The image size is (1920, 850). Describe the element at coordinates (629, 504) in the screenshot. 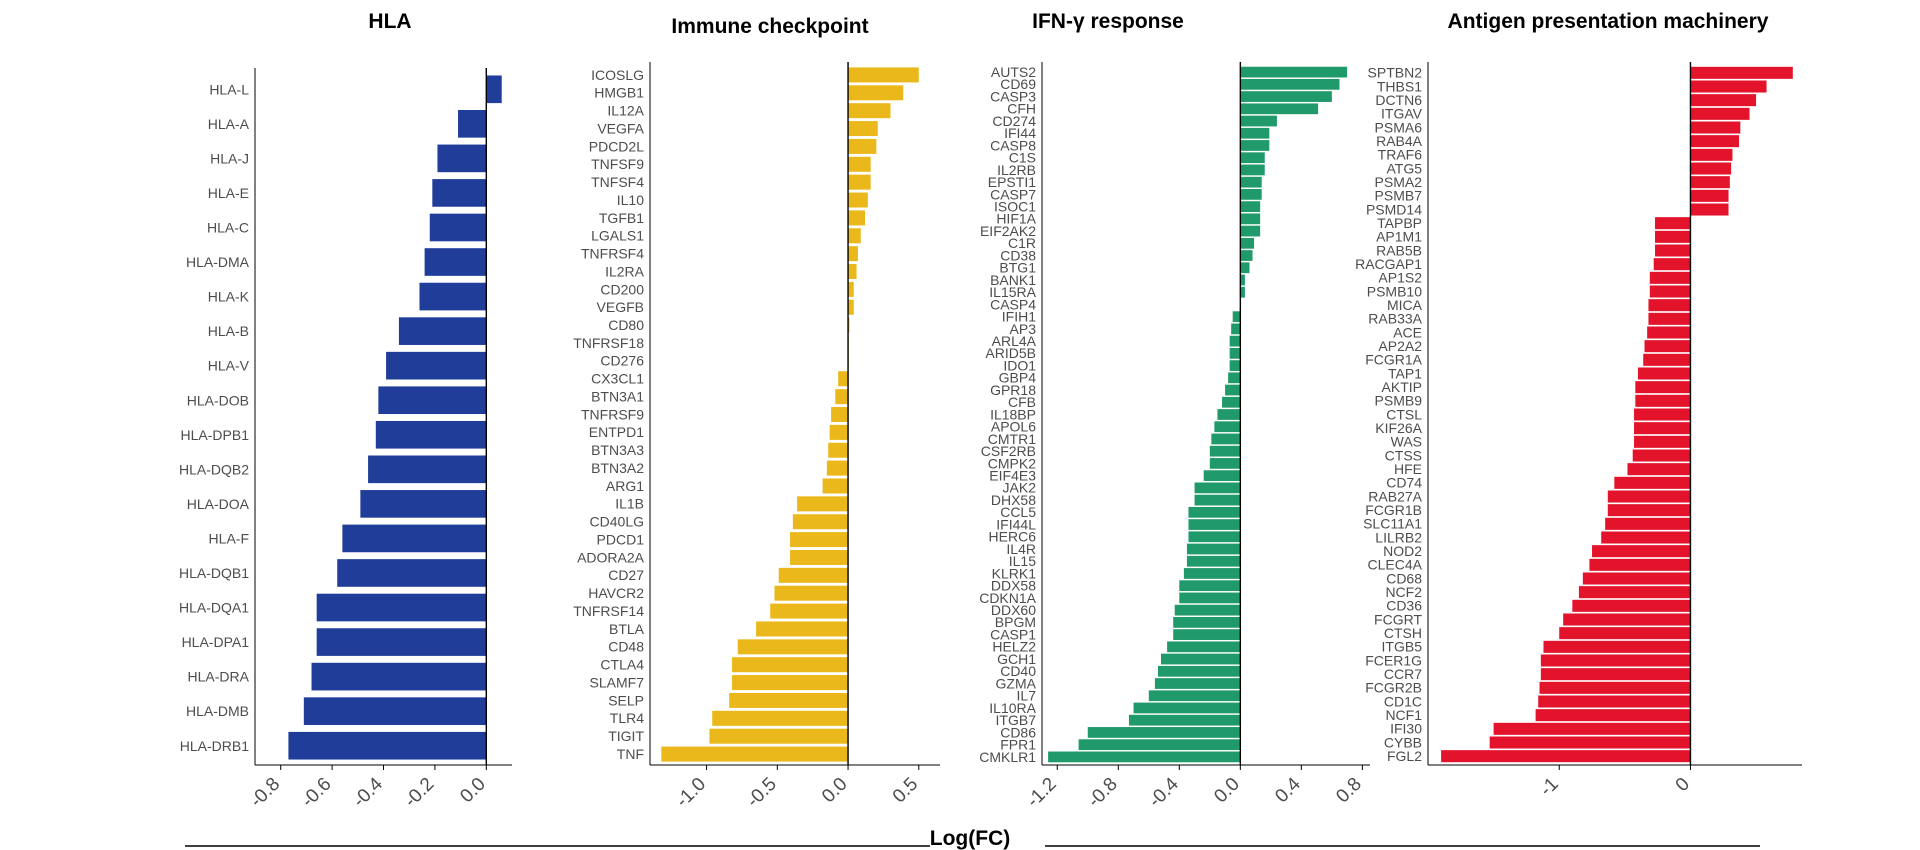

I see `category-label: IL1B` at that location.